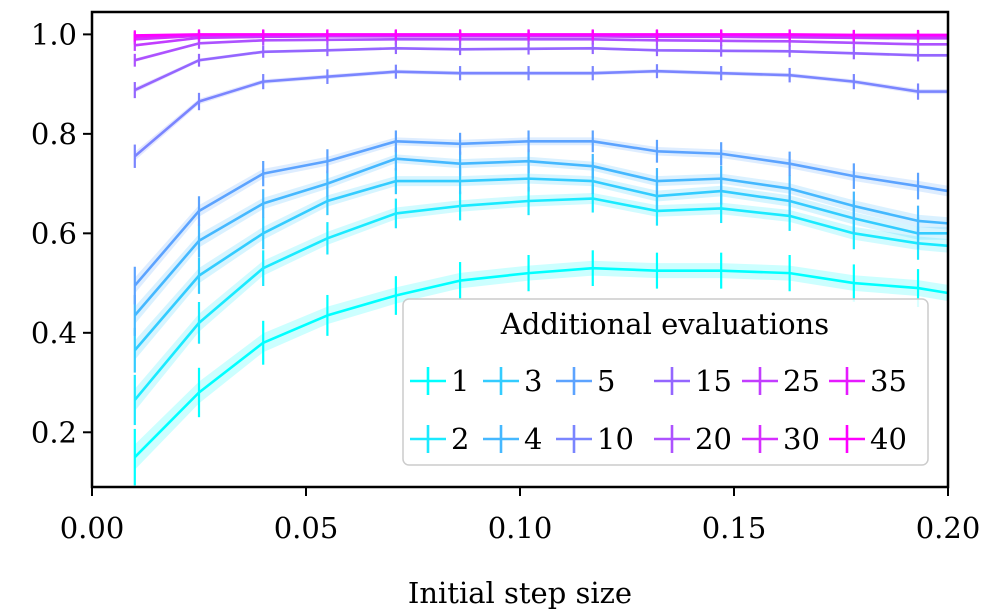 The width and height of the screenshot is (997, 616). Describe the element at coordinates (520, 593) in the screenshot. I see `x-axis-title: Initial step size` at that location.